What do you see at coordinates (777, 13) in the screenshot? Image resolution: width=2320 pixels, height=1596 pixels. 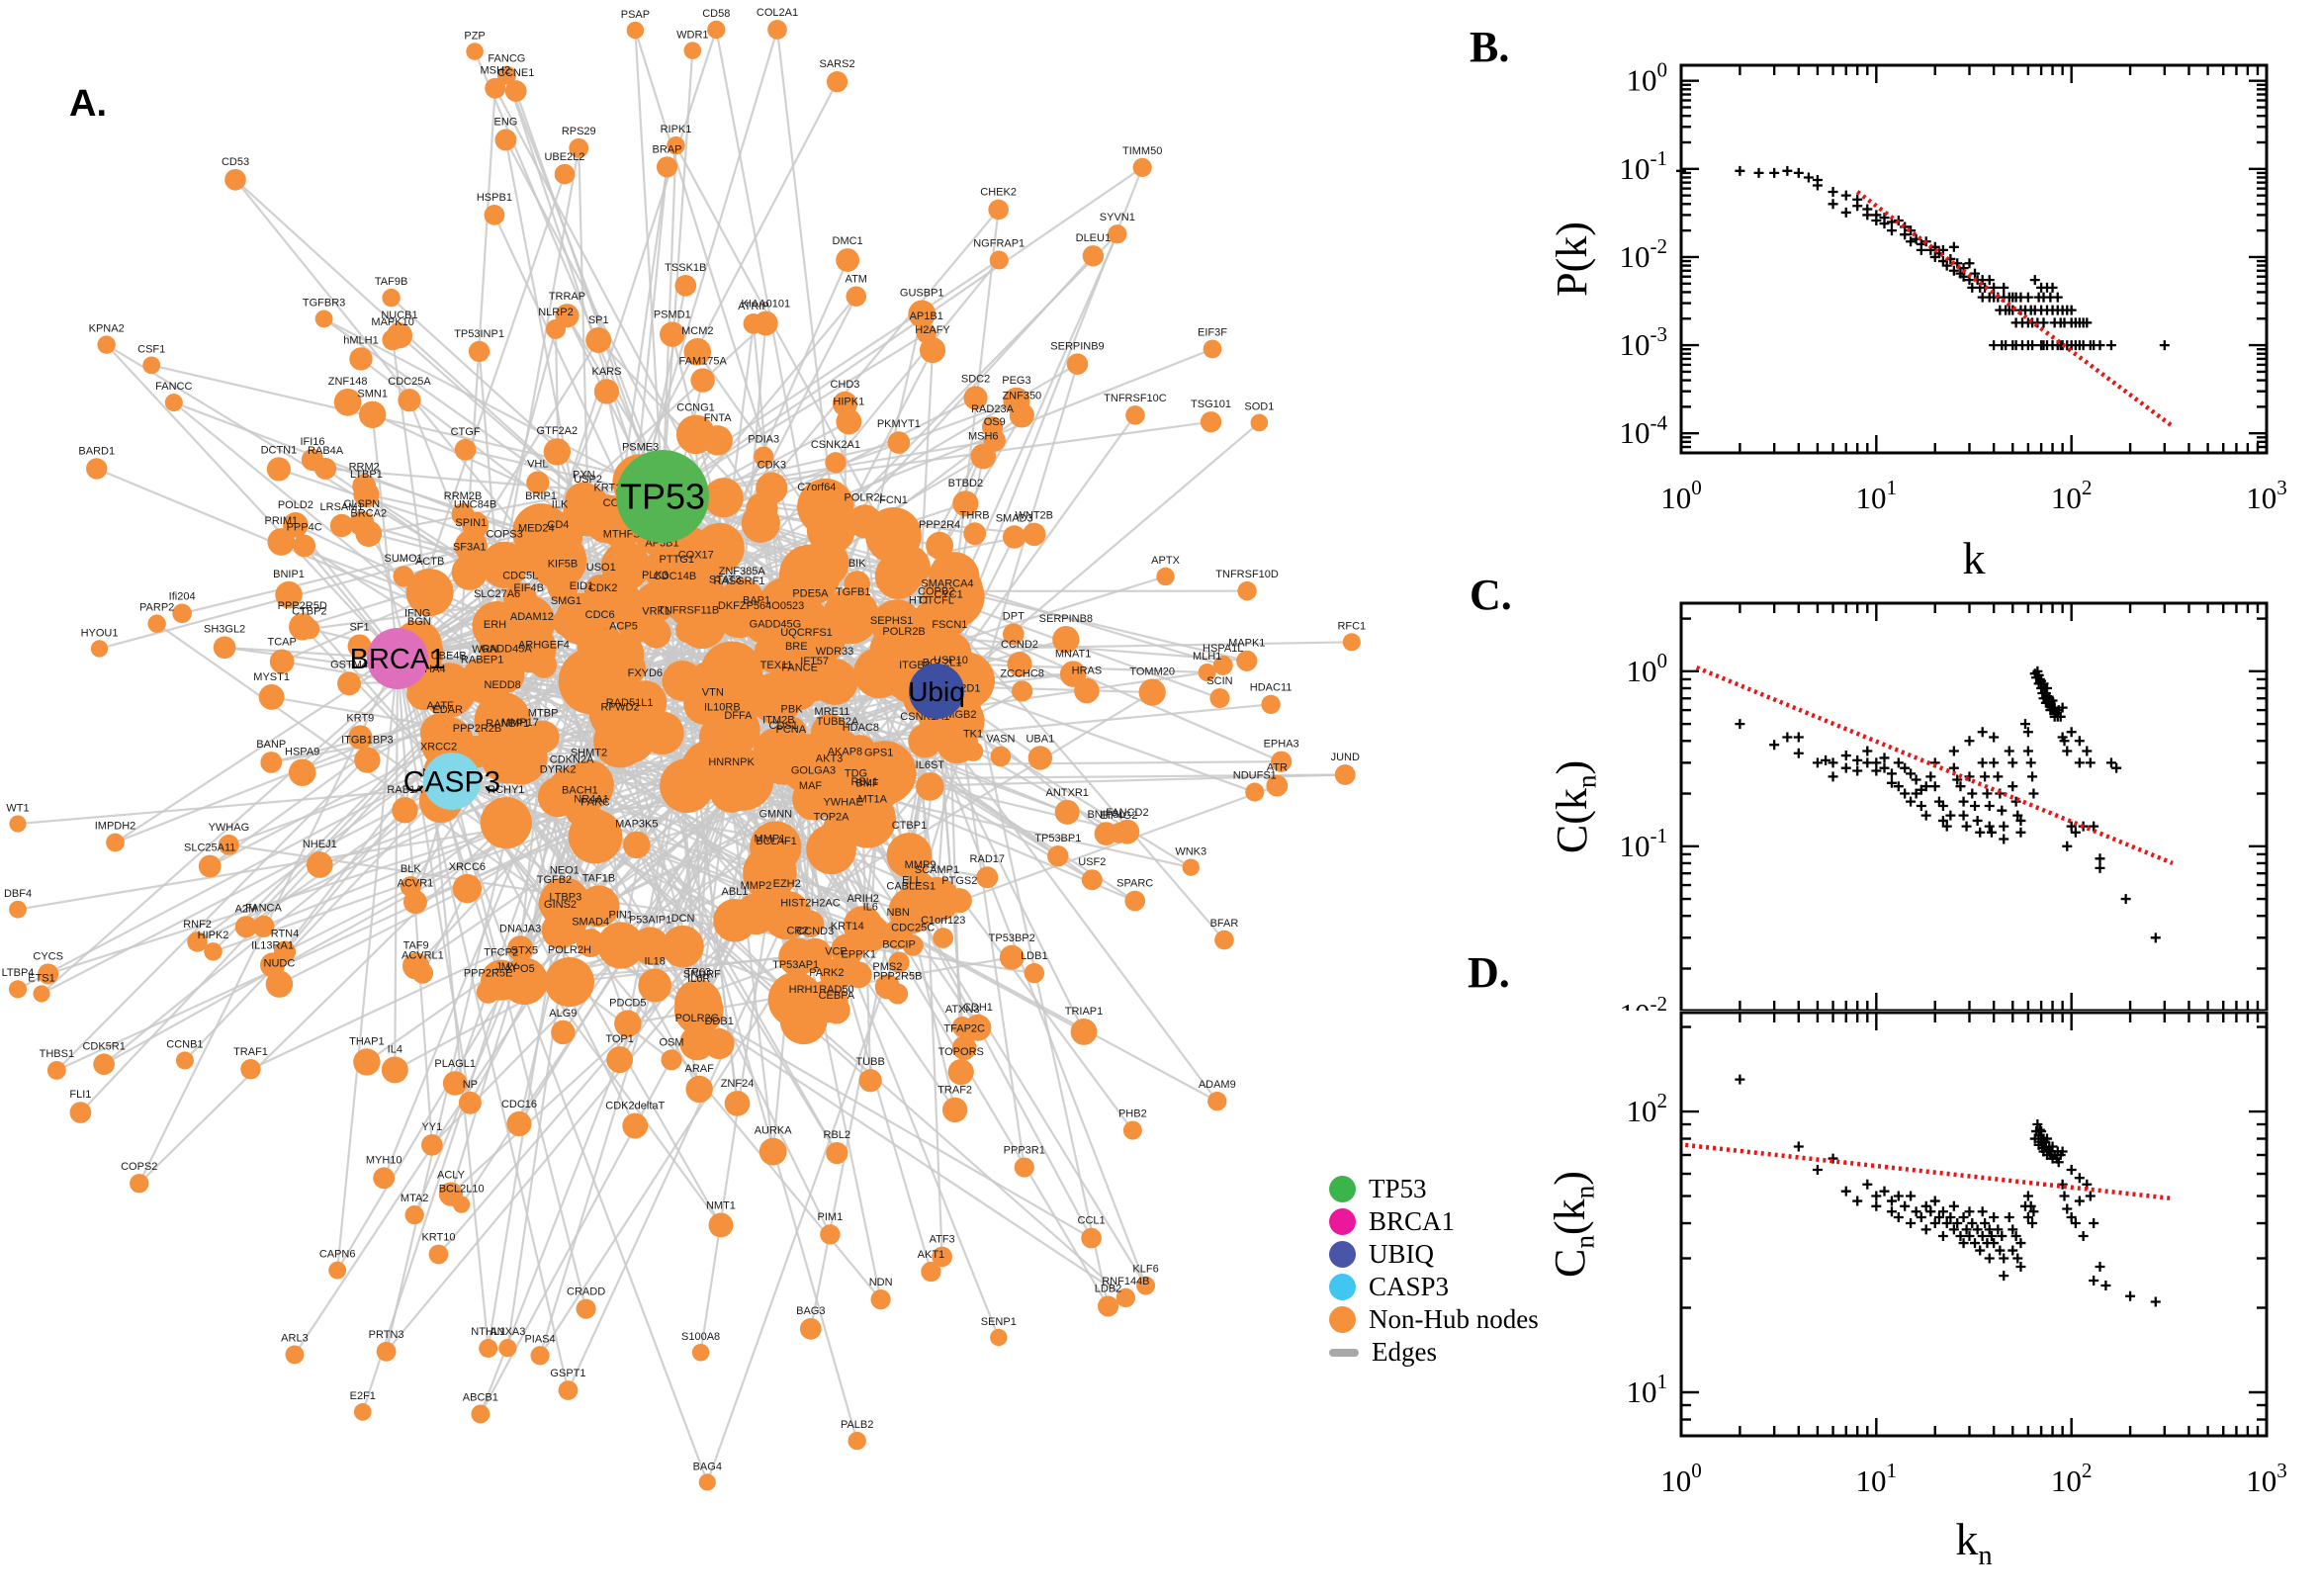 I see `network-node-label: COL2A1` at bounding box center [777, 13].